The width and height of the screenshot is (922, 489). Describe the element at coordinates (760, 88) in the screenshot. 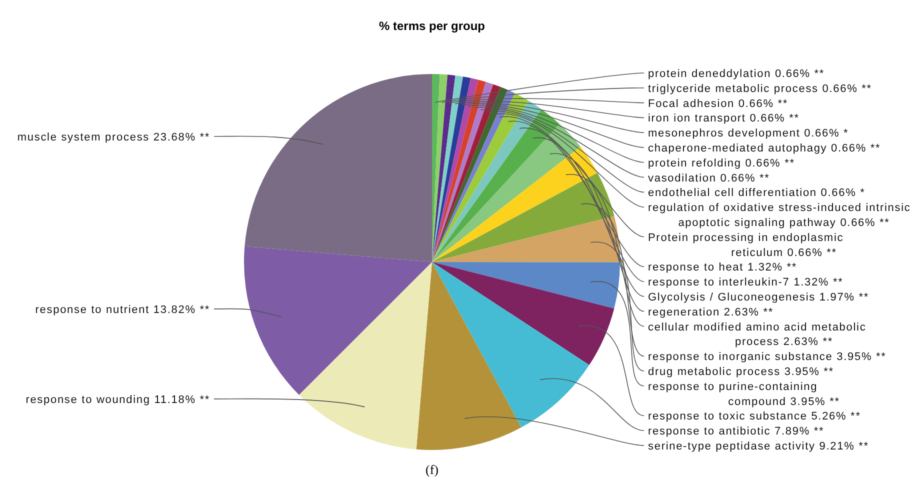

I see `slice-label: triglyceride metabolic process 0.66% **` at that location.